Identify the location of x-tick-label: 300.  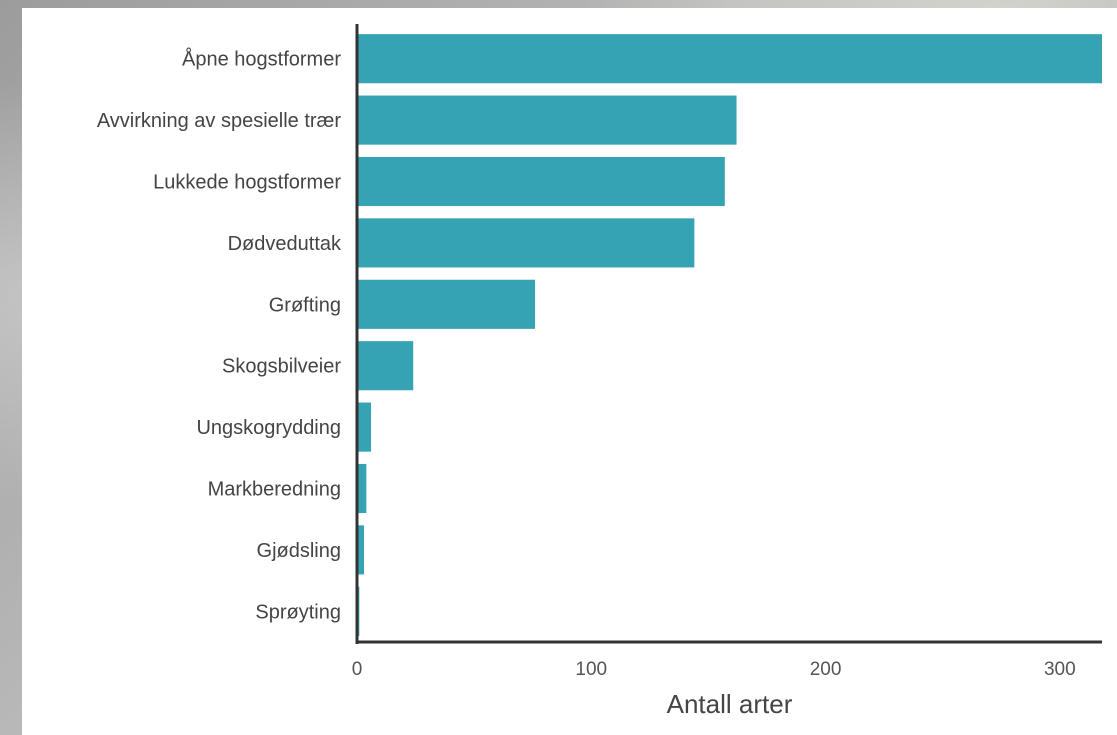
(1060, 669).